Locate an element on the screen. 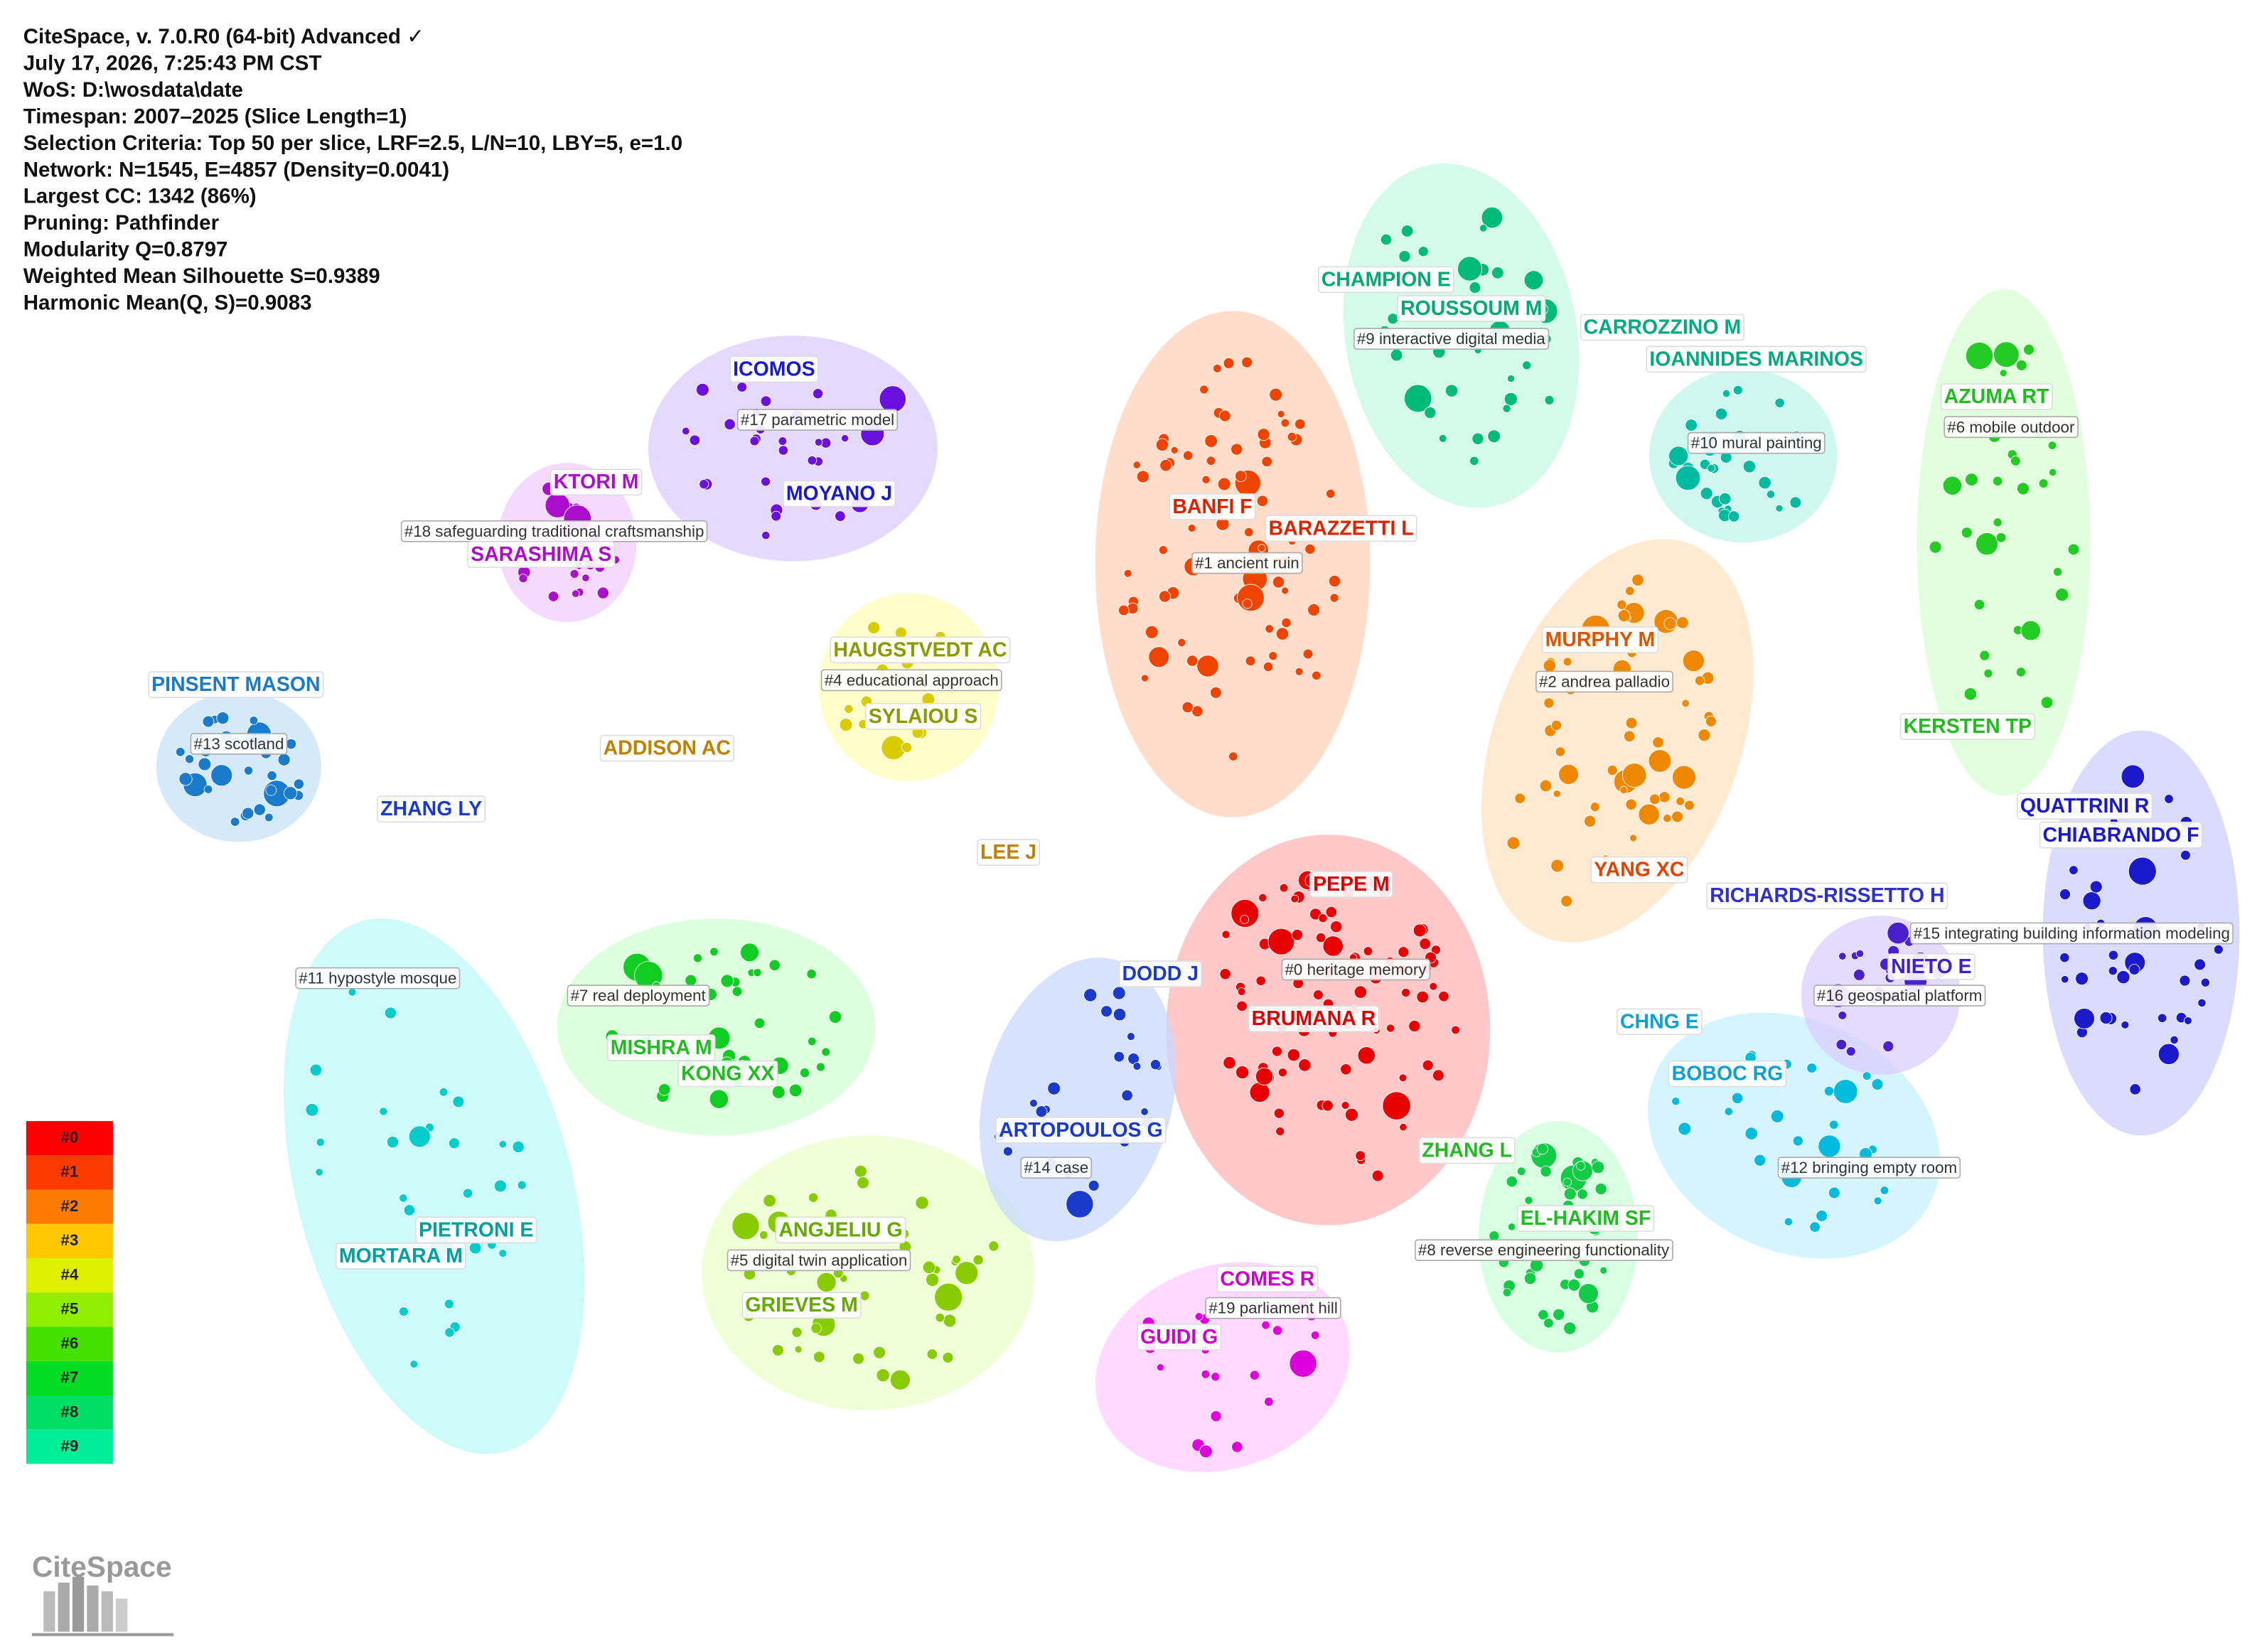 The height and width of the screenshot is (1652, 2257). author-label-text: ZHANG L is located at coordinates (1467, 1150).